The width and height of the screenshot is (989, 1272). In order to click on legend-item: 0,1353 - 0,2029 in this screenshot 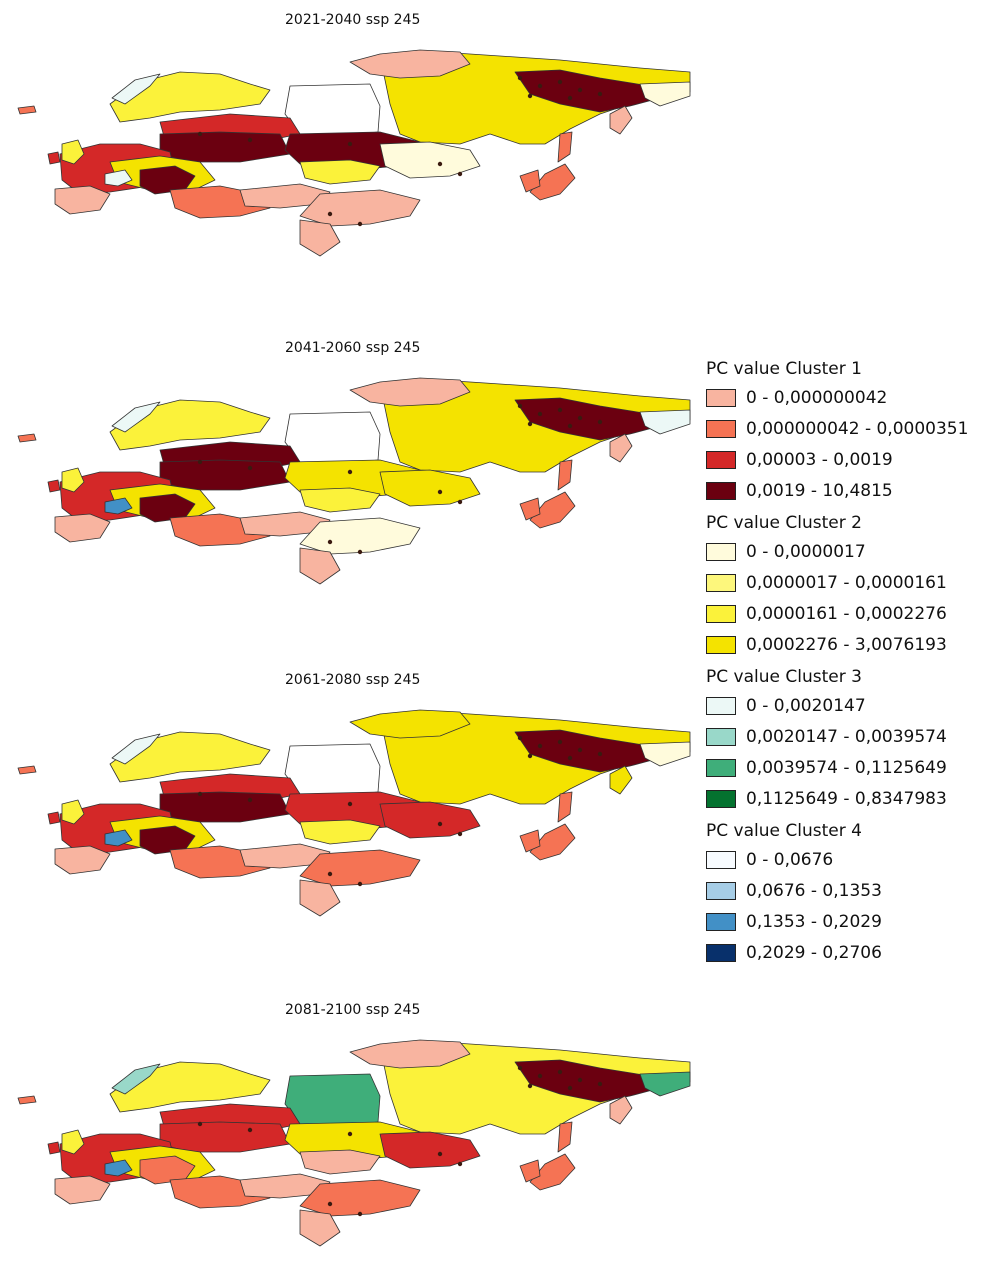, I will do `click(846, 921)`.